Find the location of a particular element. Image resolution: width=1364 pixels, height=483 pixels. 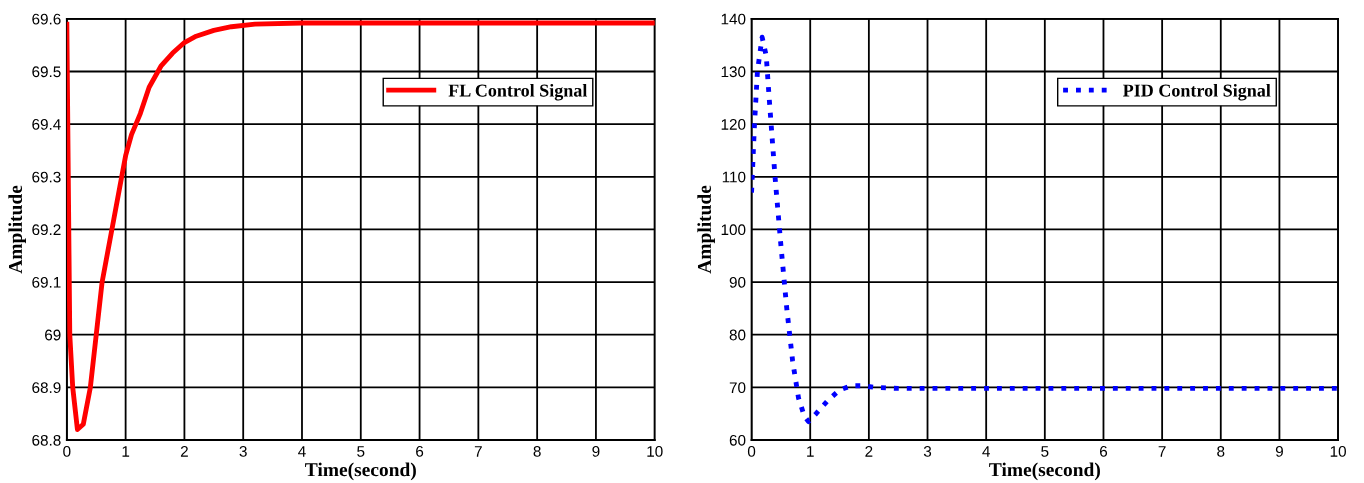

y-tick-label: 70 is located at coordinates (737, 388).